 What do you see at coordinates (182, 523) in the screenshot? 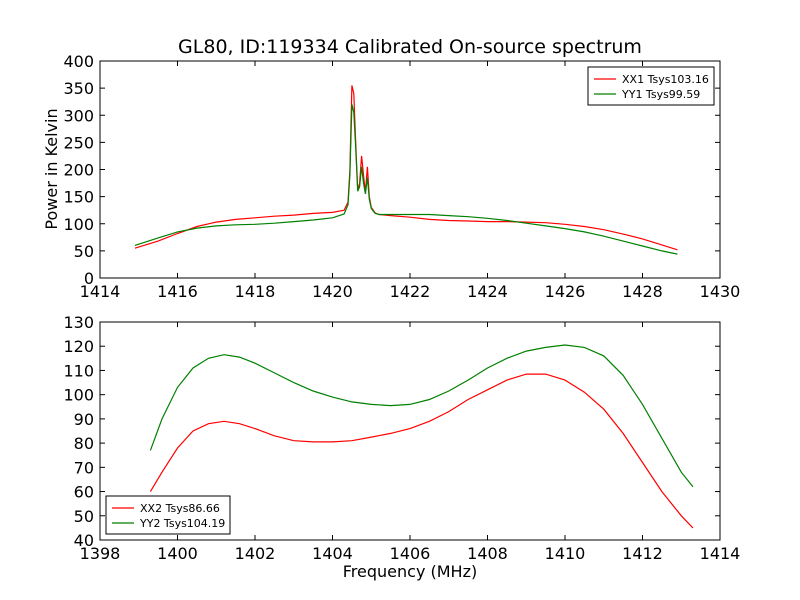
I see `bottom-legend-label-2: YY2 Tsys104.19` at bounding box center [182, 523].